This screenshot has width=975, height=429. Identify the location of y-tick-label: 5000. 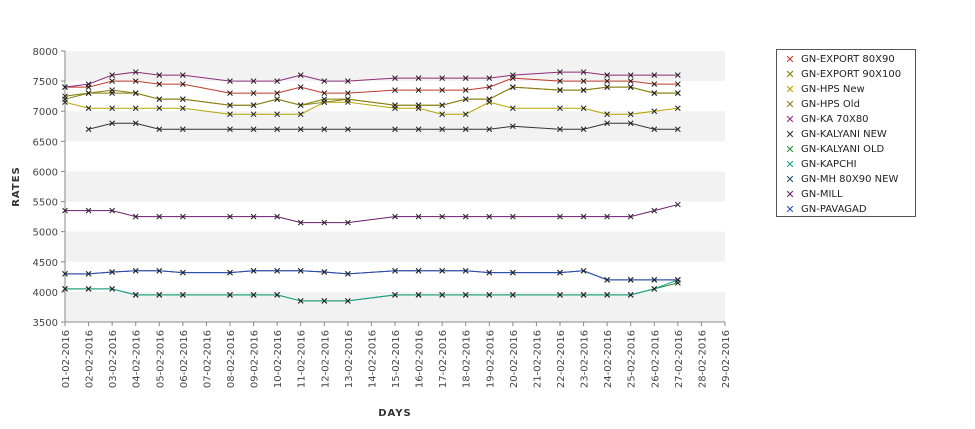
(45, 233).